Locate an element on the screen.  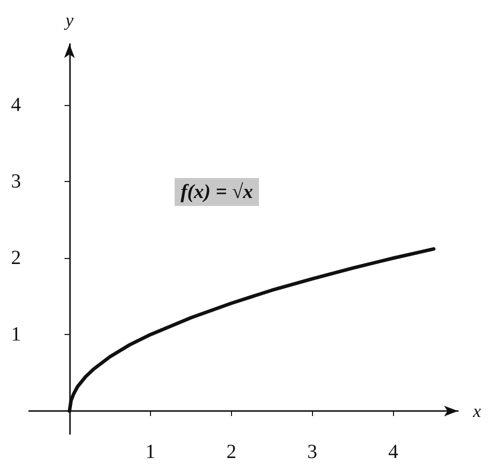
y-tick-label: 4 is located at coordinates (16, 105).